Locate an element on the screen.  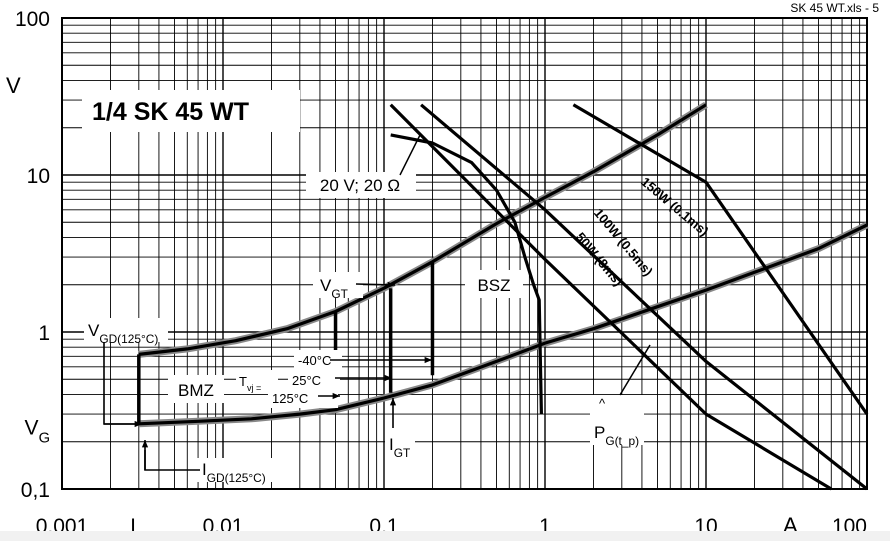
igd-pointer is located at coordinates (172, 460).